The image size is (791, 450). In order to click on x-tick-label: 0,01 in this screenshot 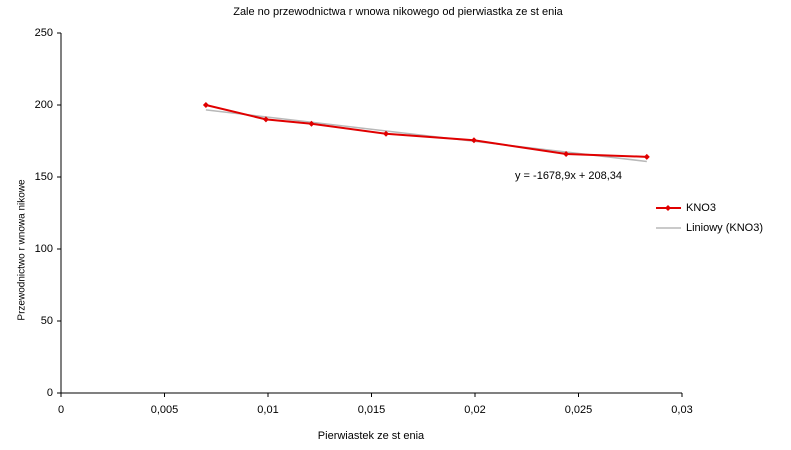, I will do `click(267, 410)`.